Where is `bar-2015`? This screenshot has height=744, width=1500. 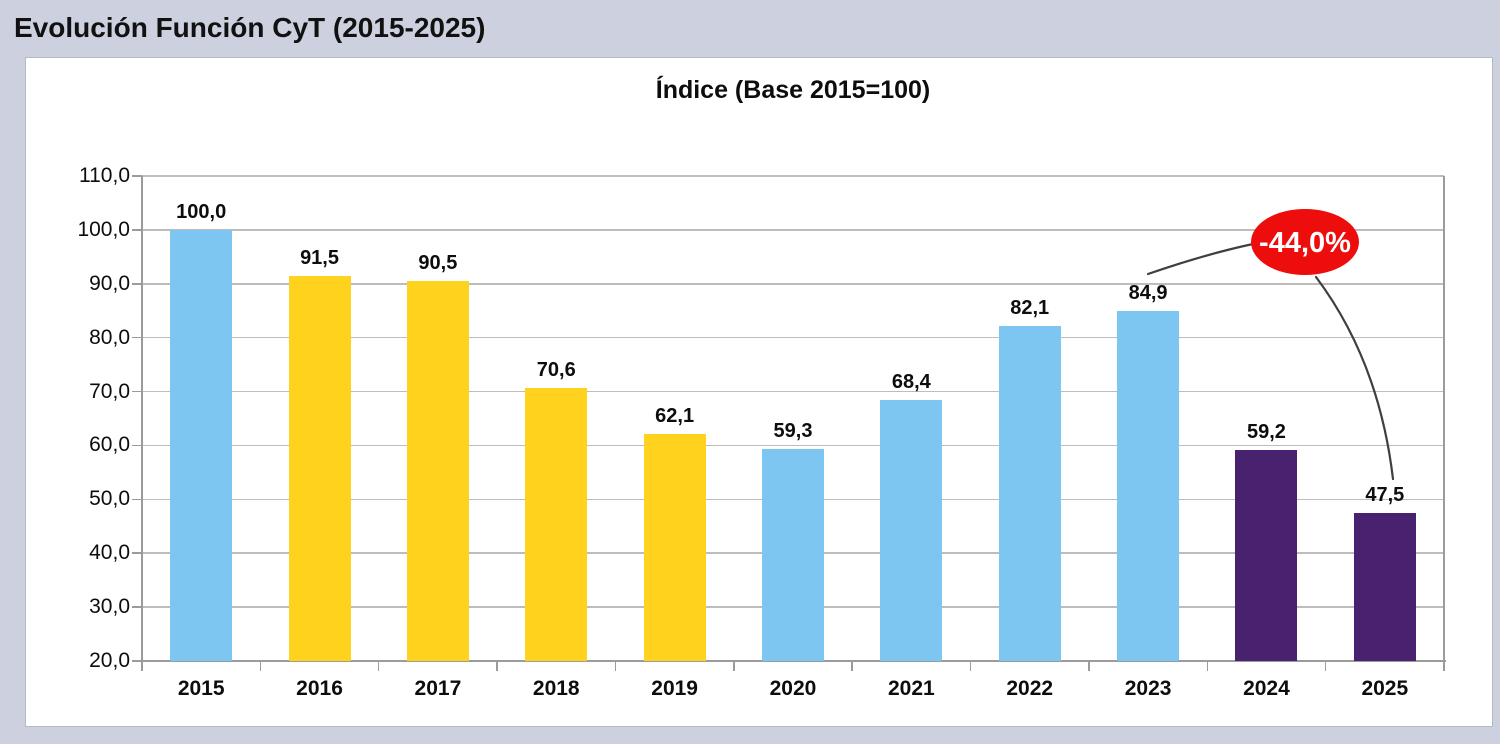 bar-2015 is located at coordinates (201, 445).